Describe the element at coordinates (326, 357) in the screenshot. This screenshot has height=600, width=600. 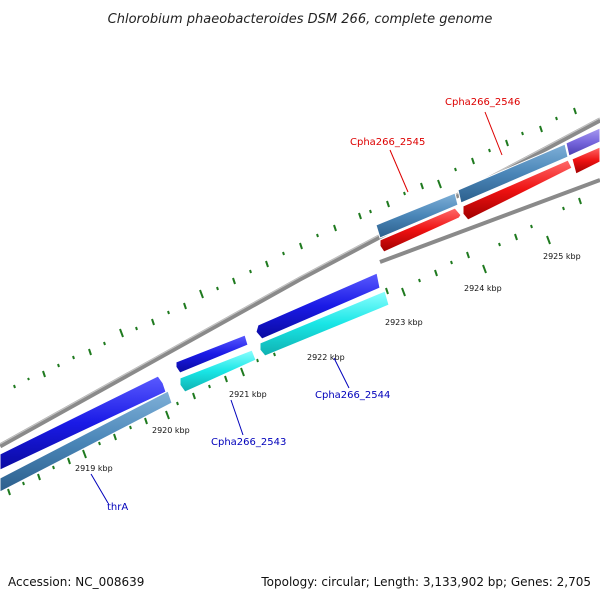
I see `scale-label-2922: 2922 kbp` at that location.